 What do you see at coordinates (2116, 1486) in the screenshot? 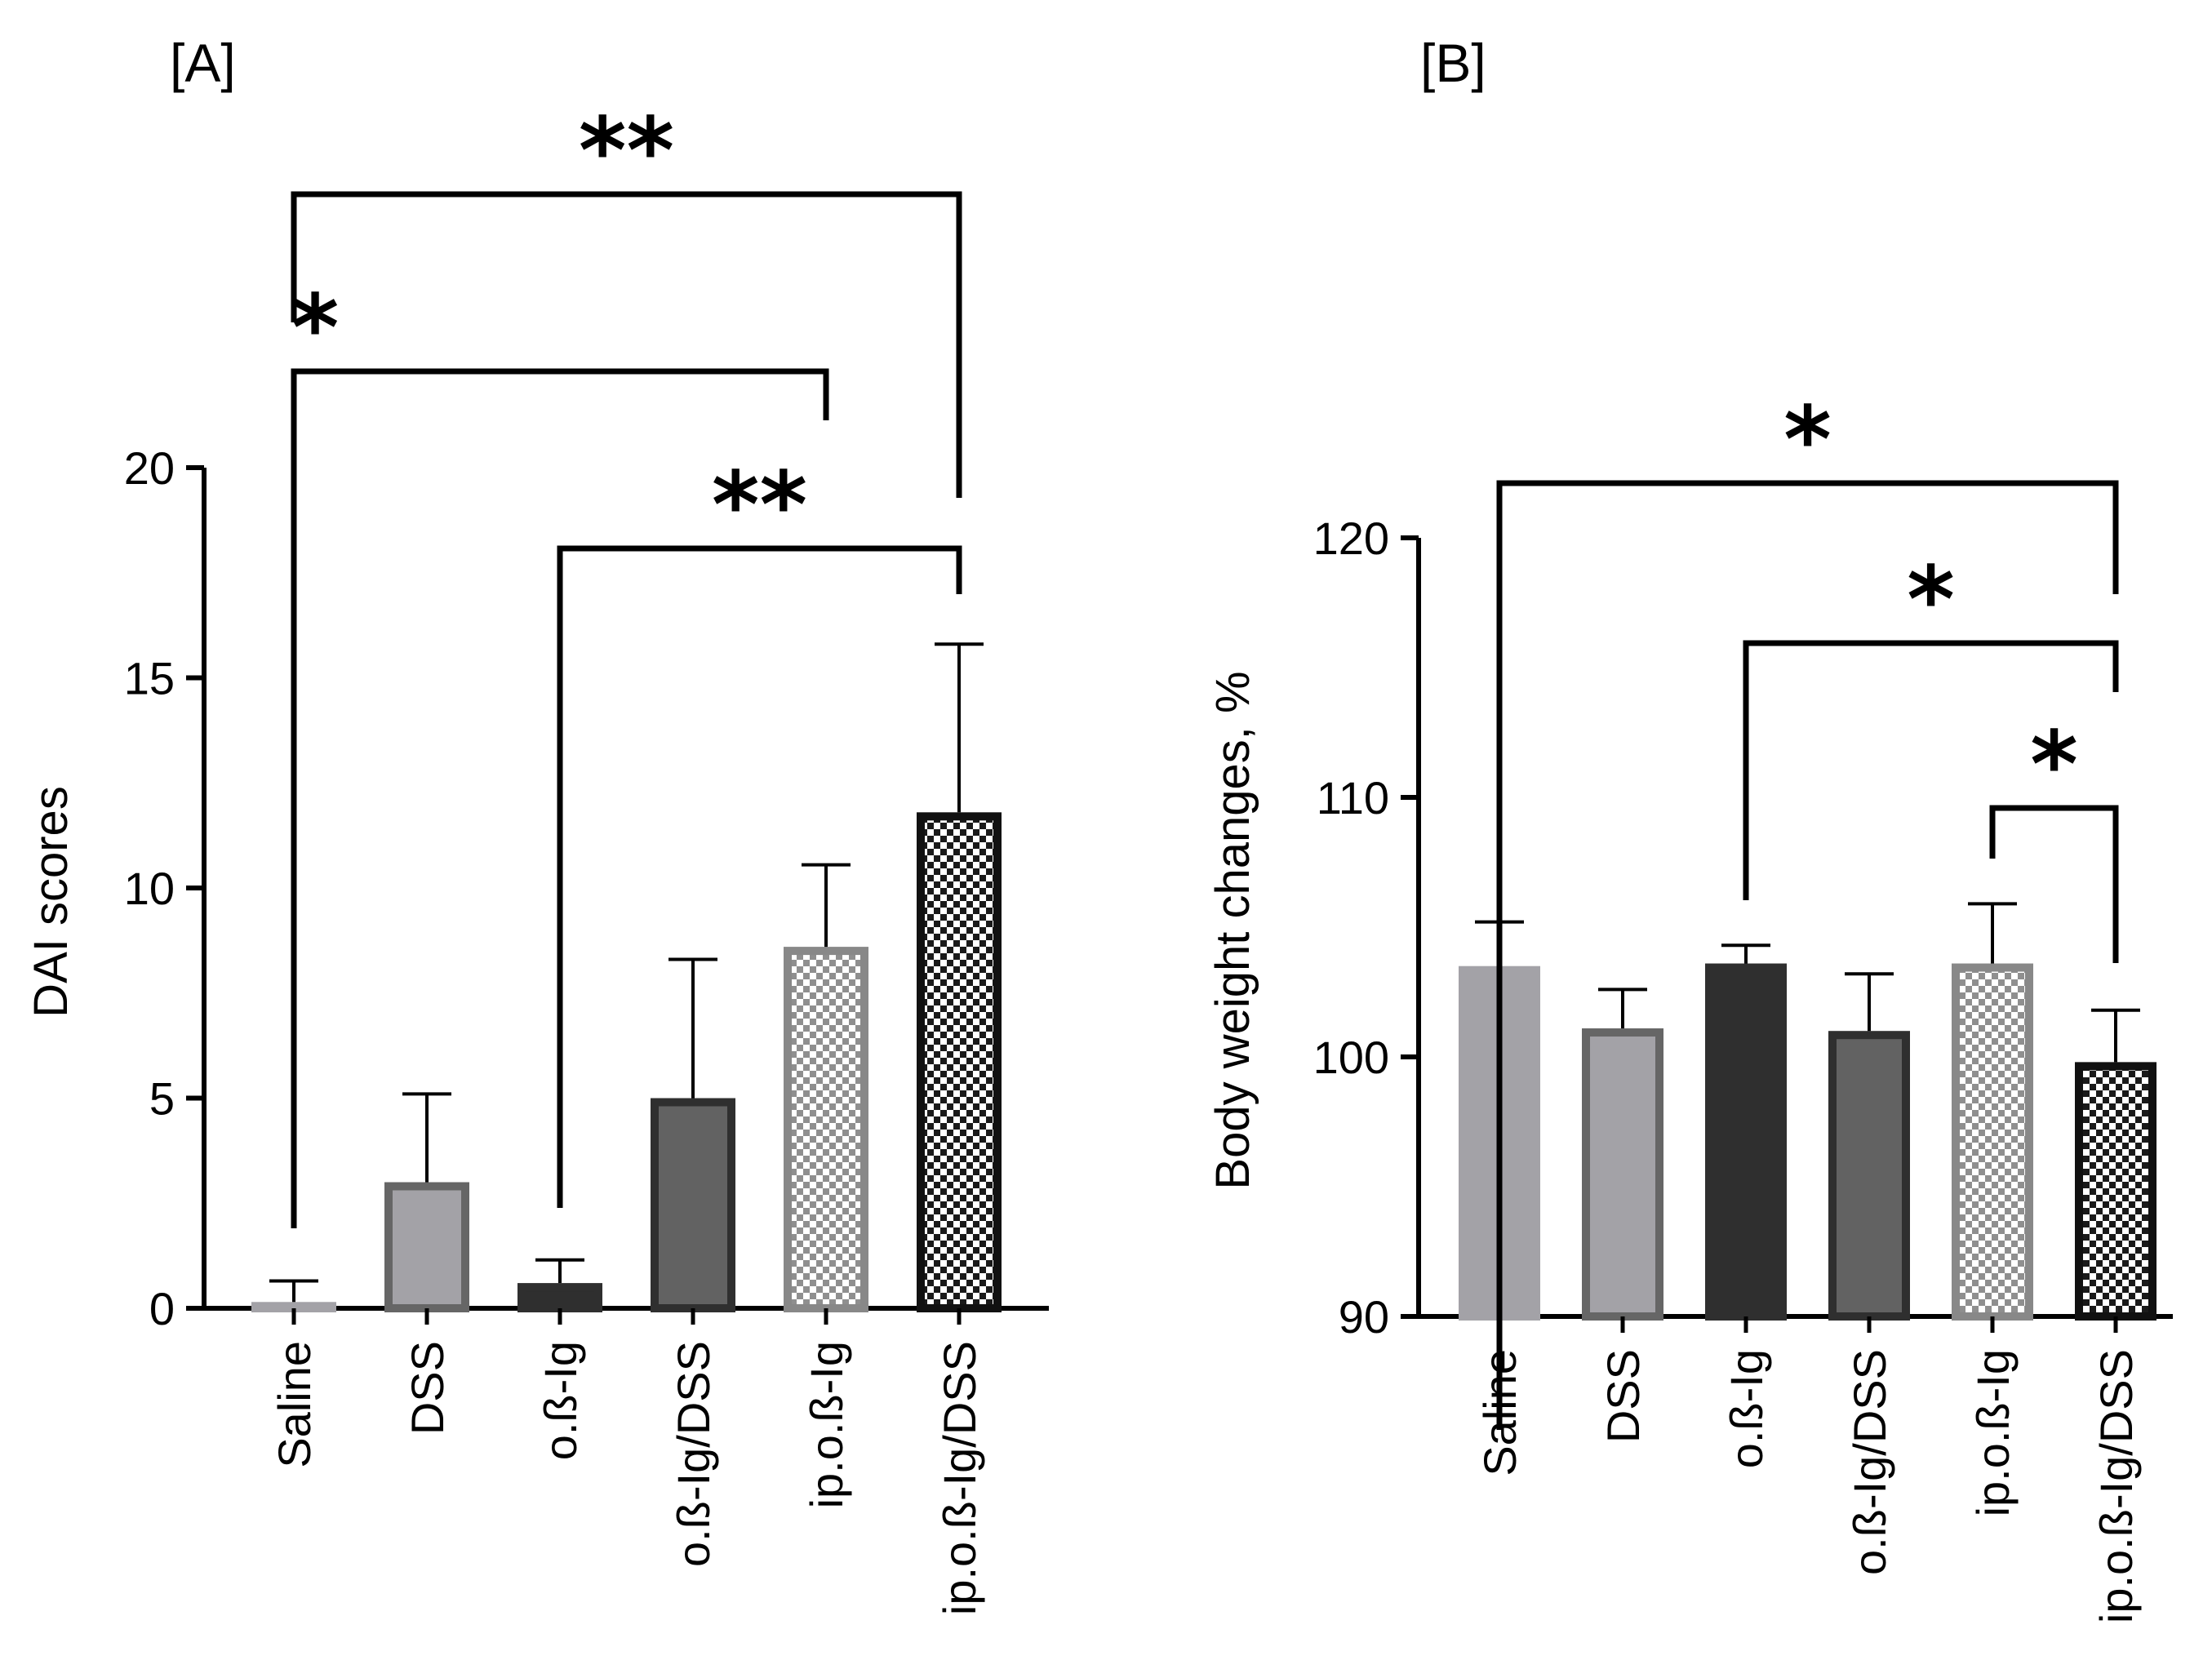
I see `panel-b-category-label: ip.o.ß-Ig/DSS` at bounding box center [2116, 1486].